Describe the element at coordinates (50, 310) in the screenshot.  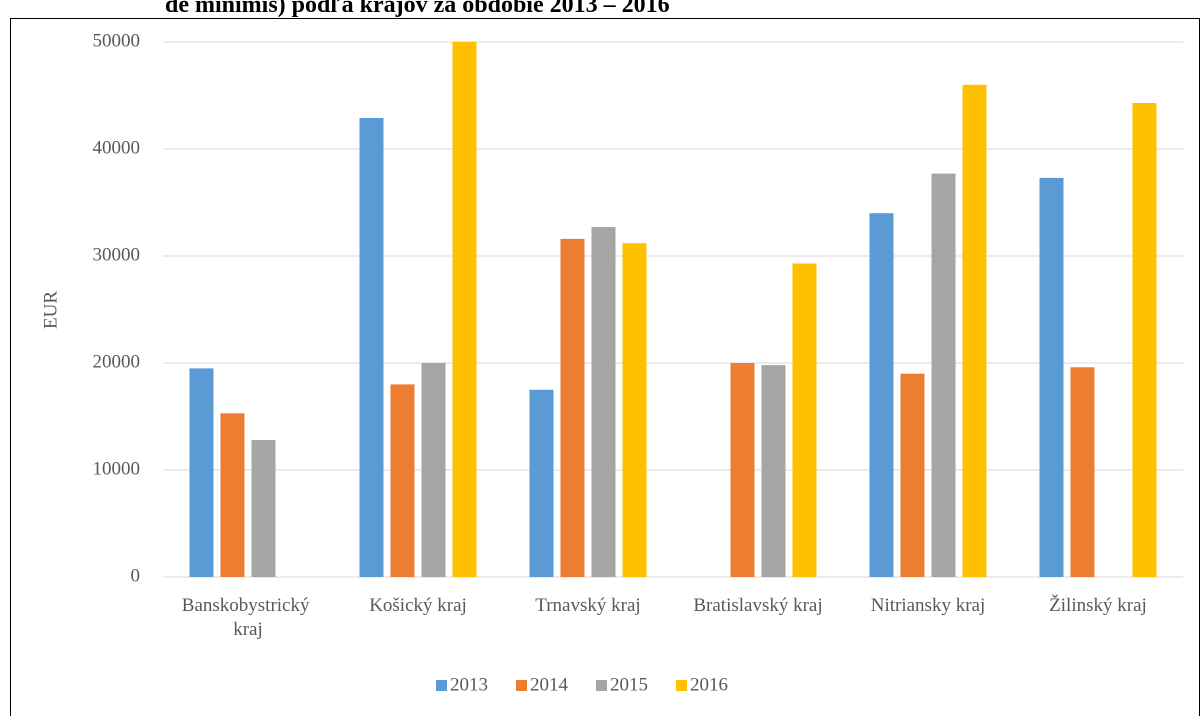
I see `y-axis-label: EUR` at that location.